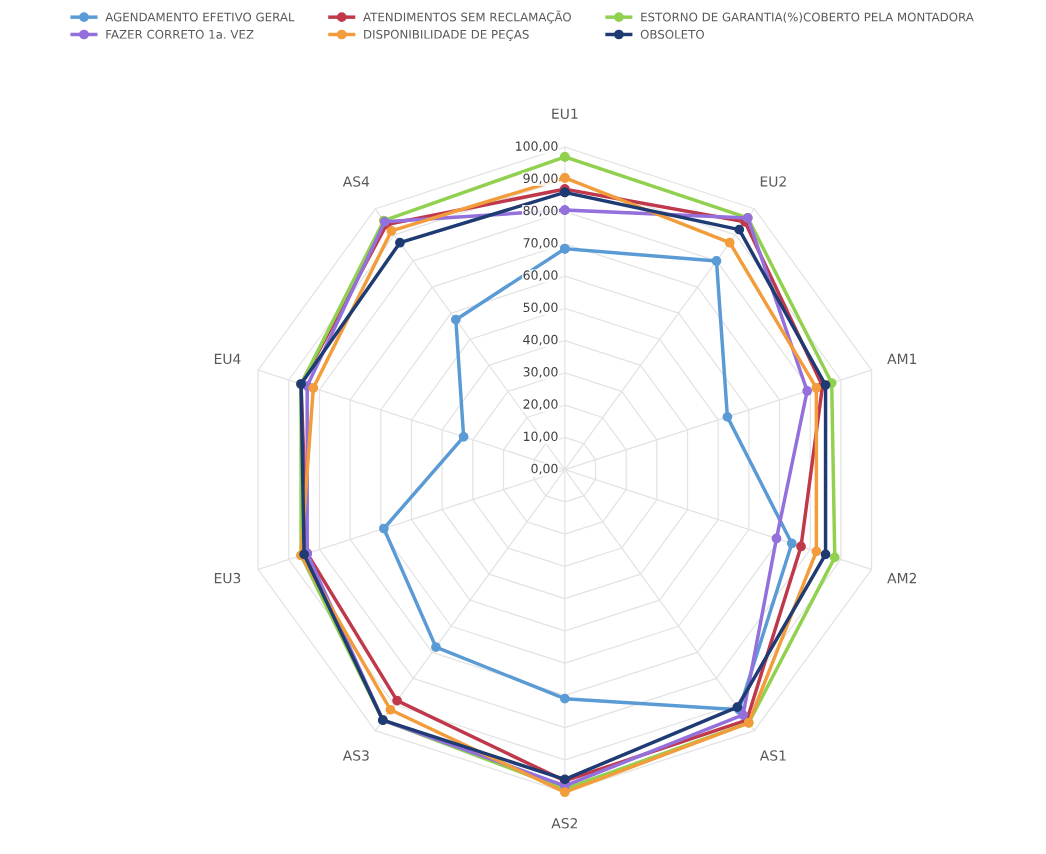 The image size is (1046, 854). What do you see at coordinates (227, 578) in the screenshot?
I see `spoke-label: EU3` at bounding box center [227, 578].